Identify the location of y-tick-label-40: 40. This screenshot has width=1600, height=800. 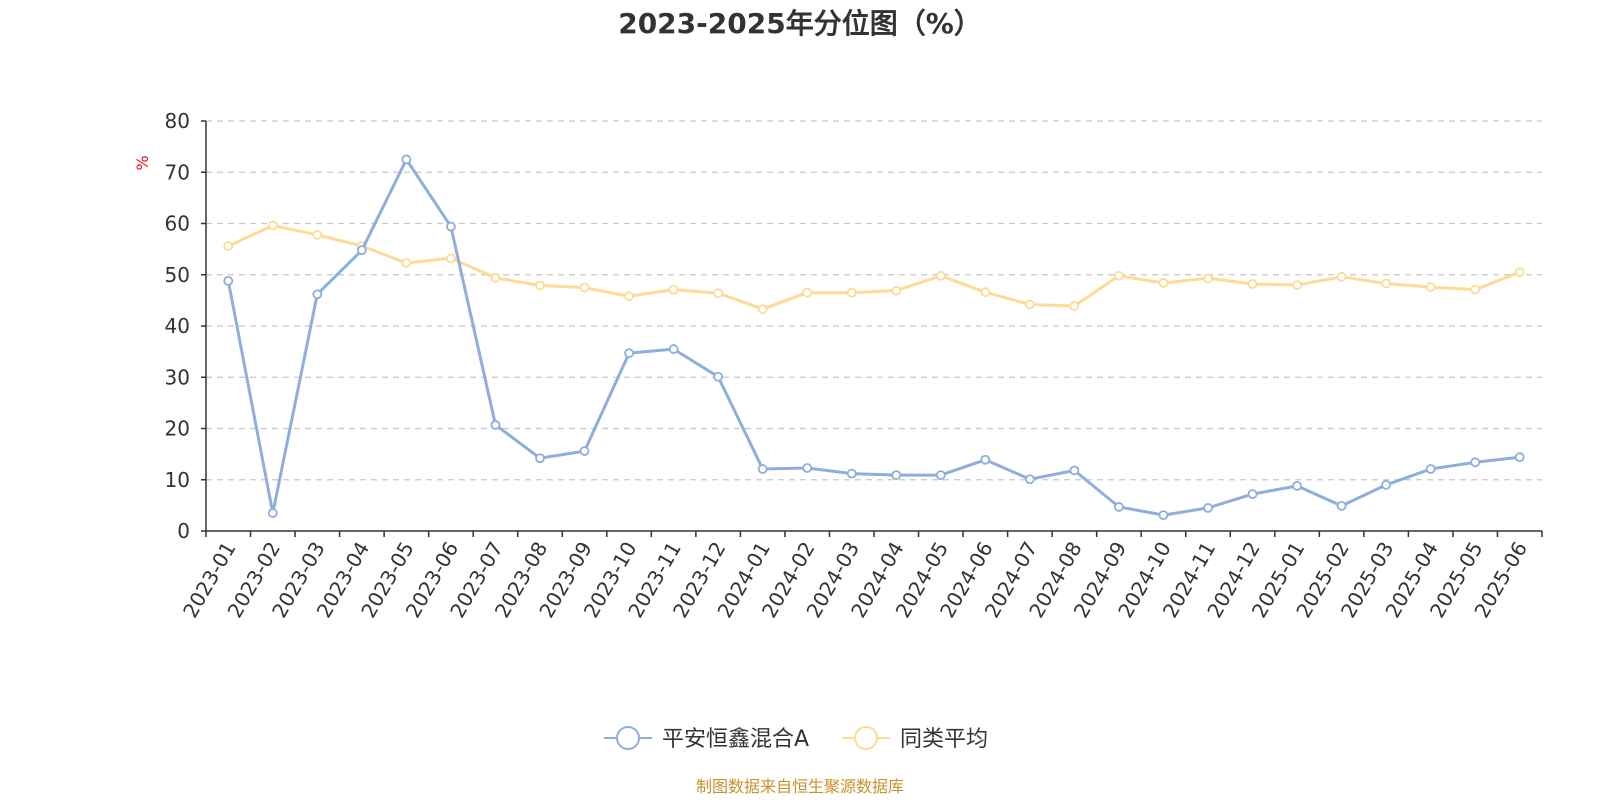
(177, 326).